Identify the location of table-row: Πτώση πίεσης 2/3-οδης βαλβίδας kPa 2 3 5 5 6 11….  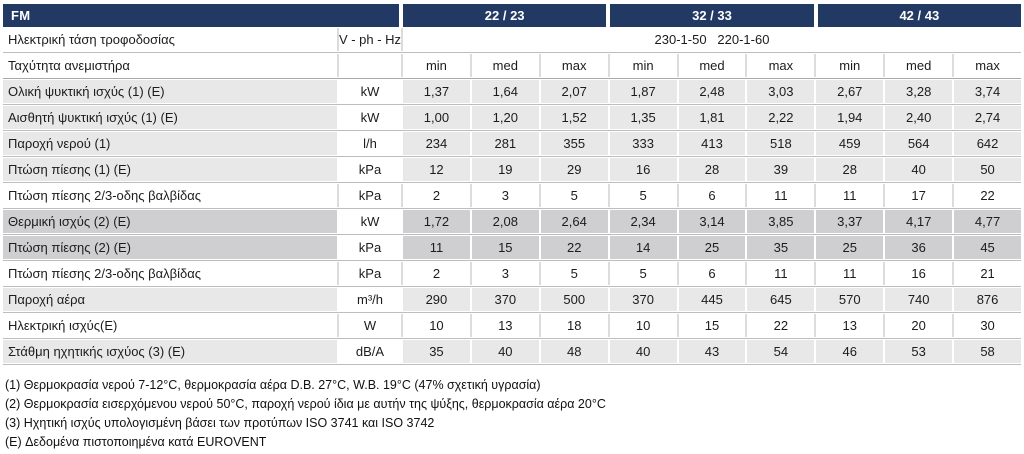
(512, 274).